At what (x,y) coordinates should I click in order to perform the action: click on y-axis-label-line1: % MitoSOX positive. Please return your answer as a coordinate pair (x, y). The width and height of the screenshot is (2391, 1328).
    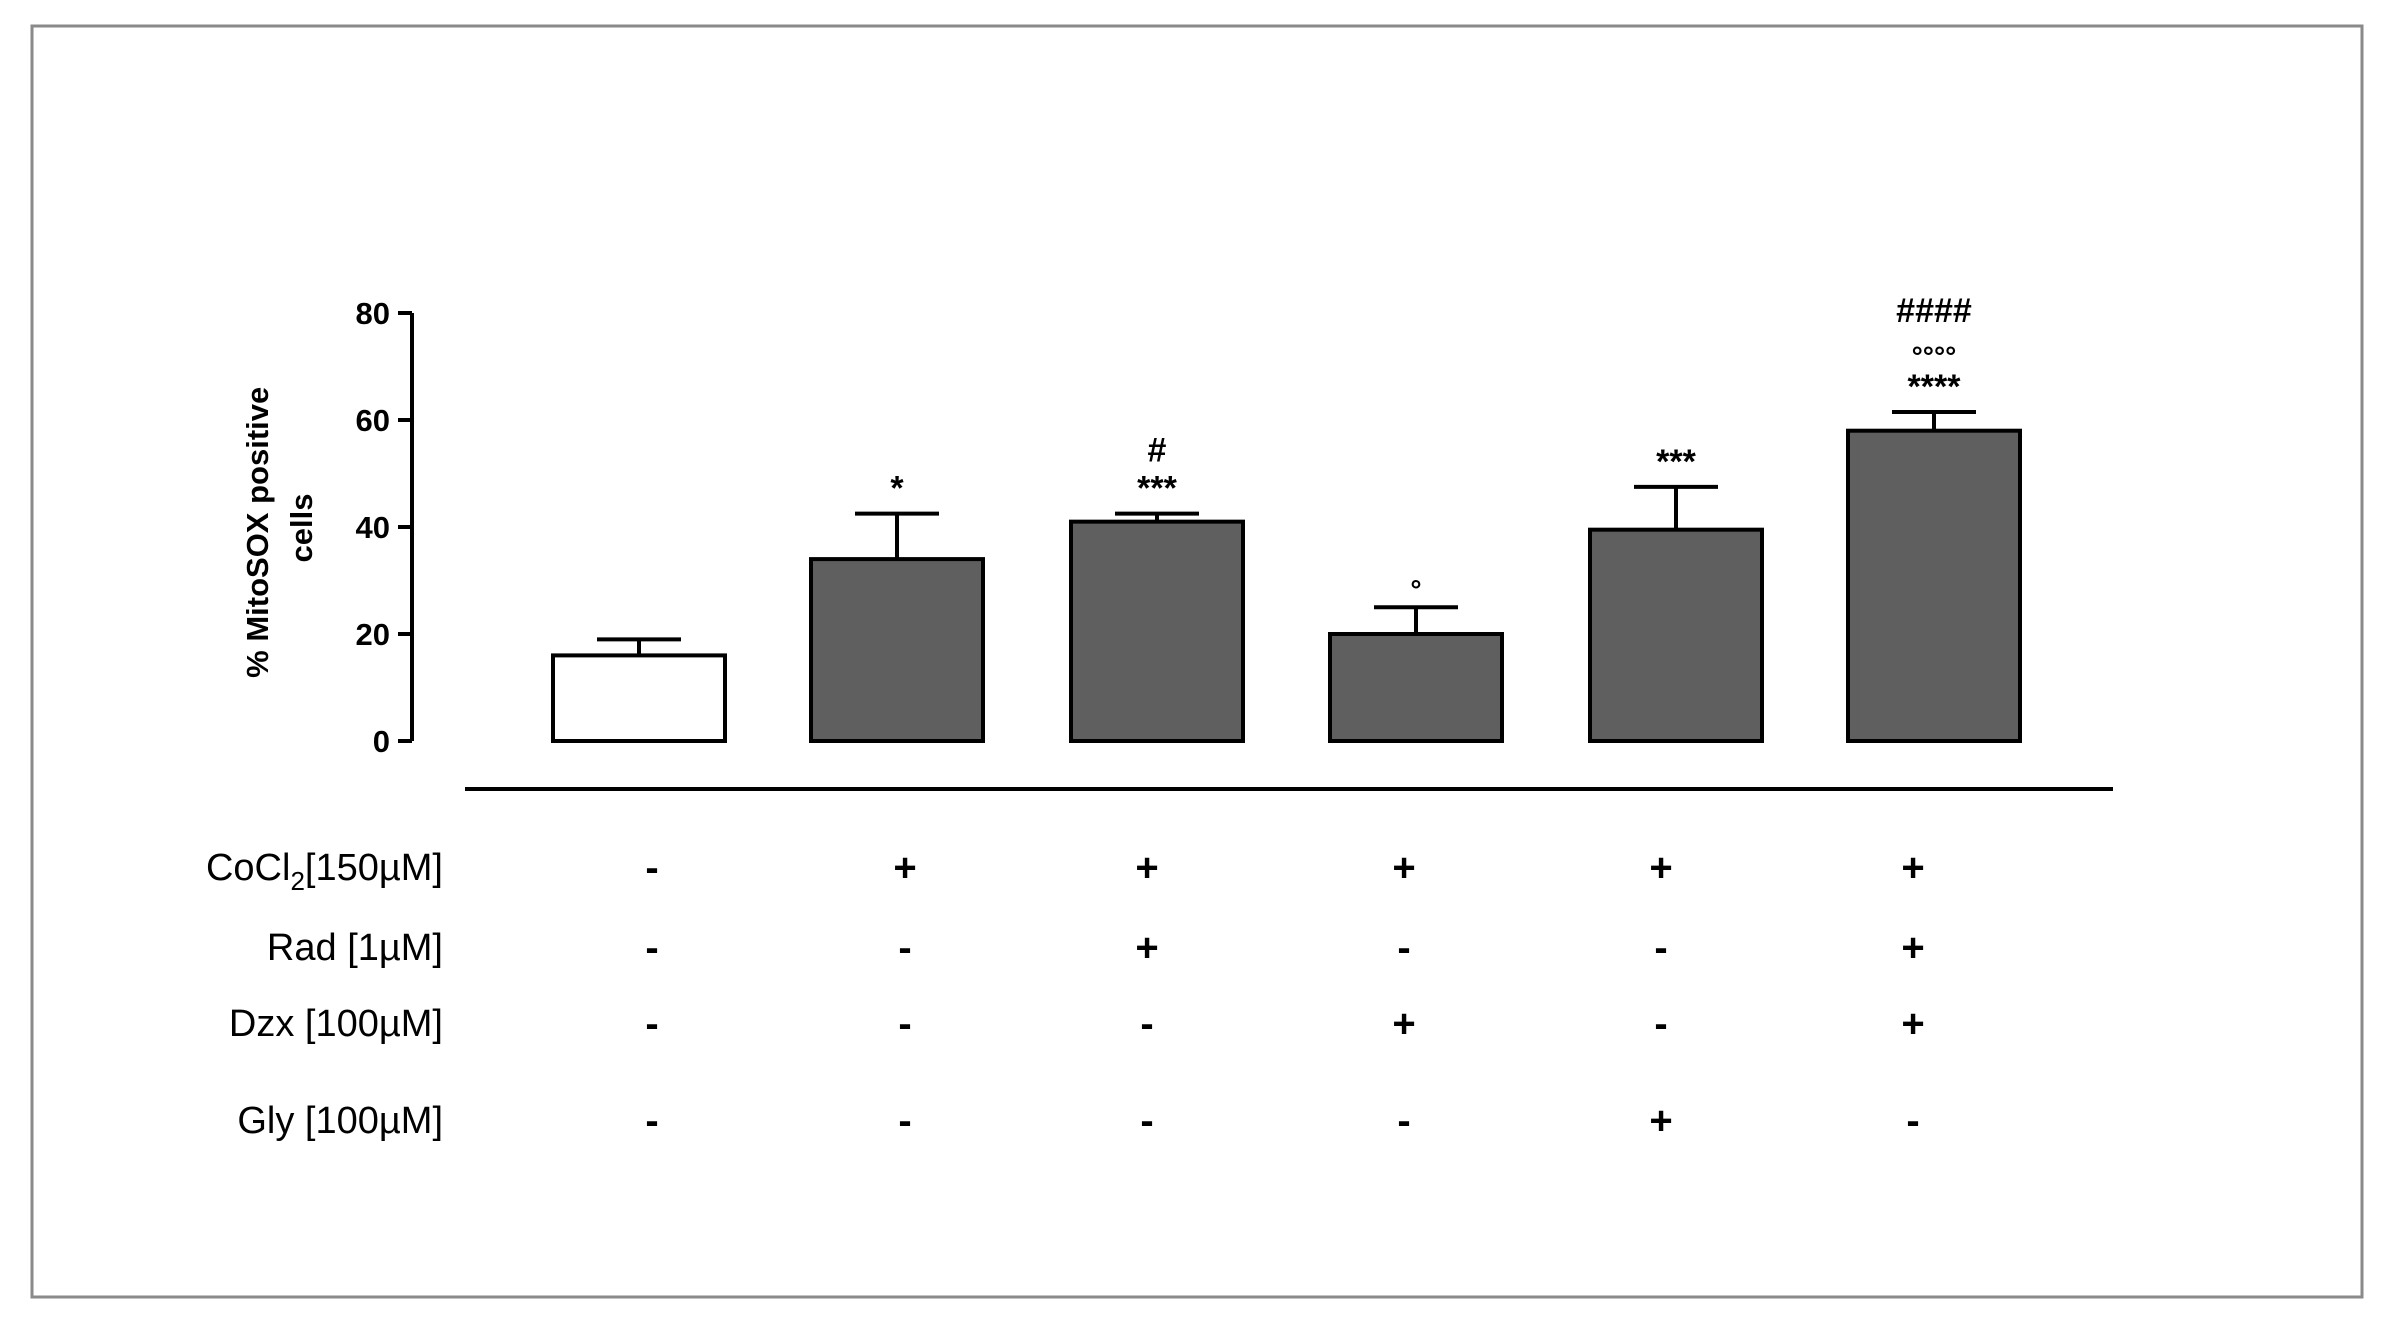
    Looking at the image, I should click on (257, 532).